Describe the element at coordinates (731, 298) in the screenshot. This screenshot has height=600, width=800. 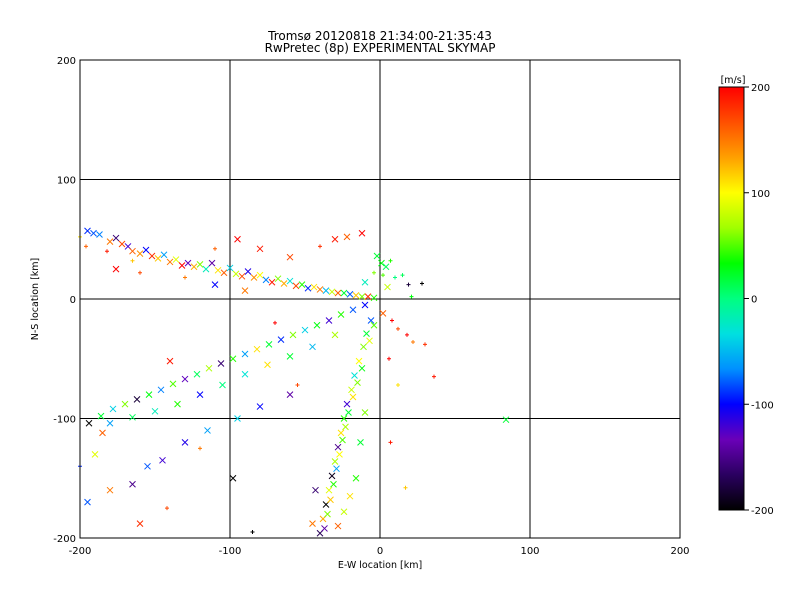
I see `colorbar-gradient` at that location.